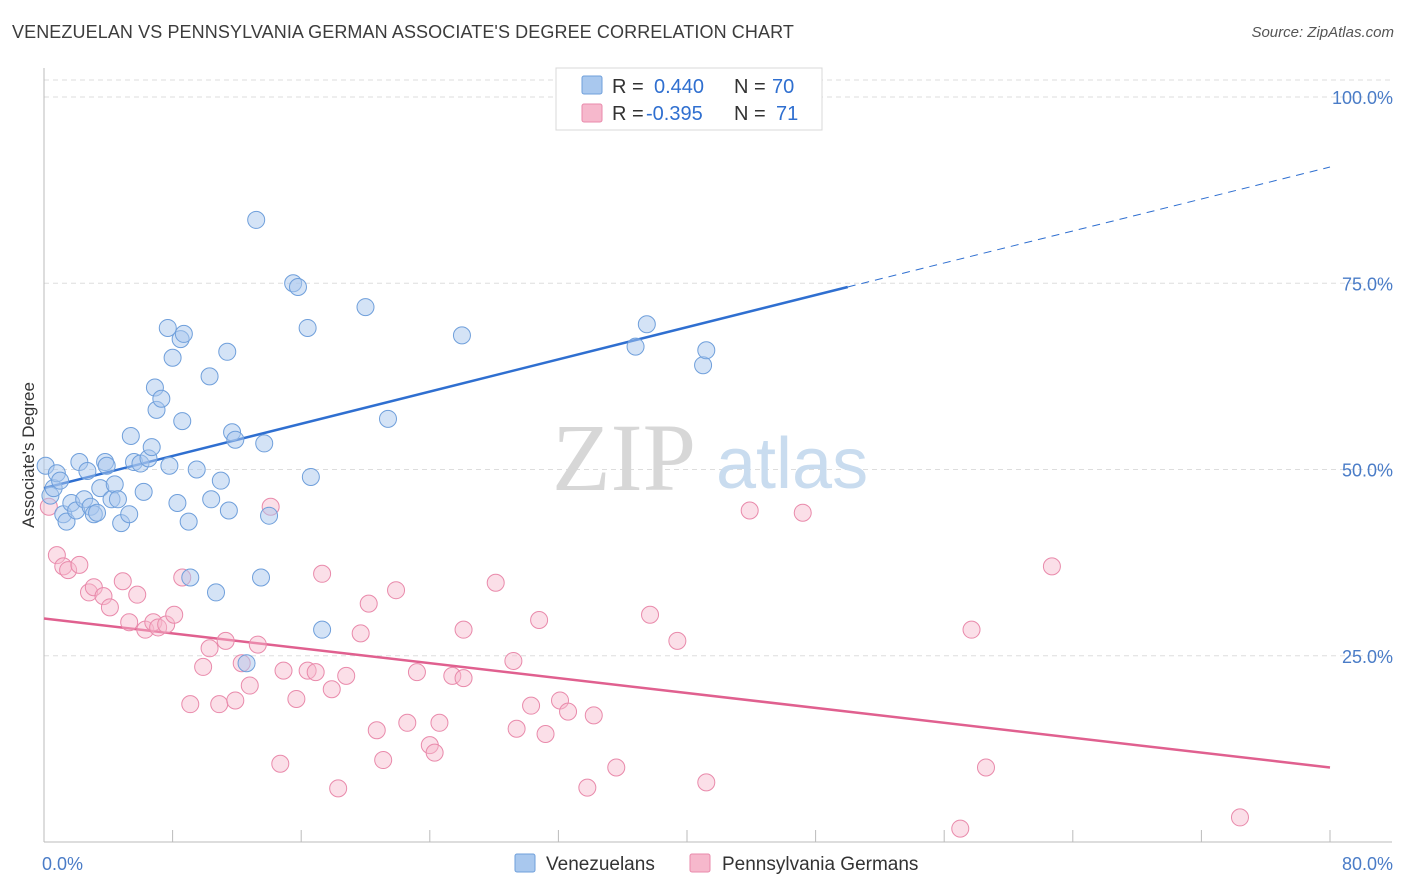 The width and height of the screenshot is (1406, 892). I want to click on y-tick-label: 50.0%, so click(1367, 471).